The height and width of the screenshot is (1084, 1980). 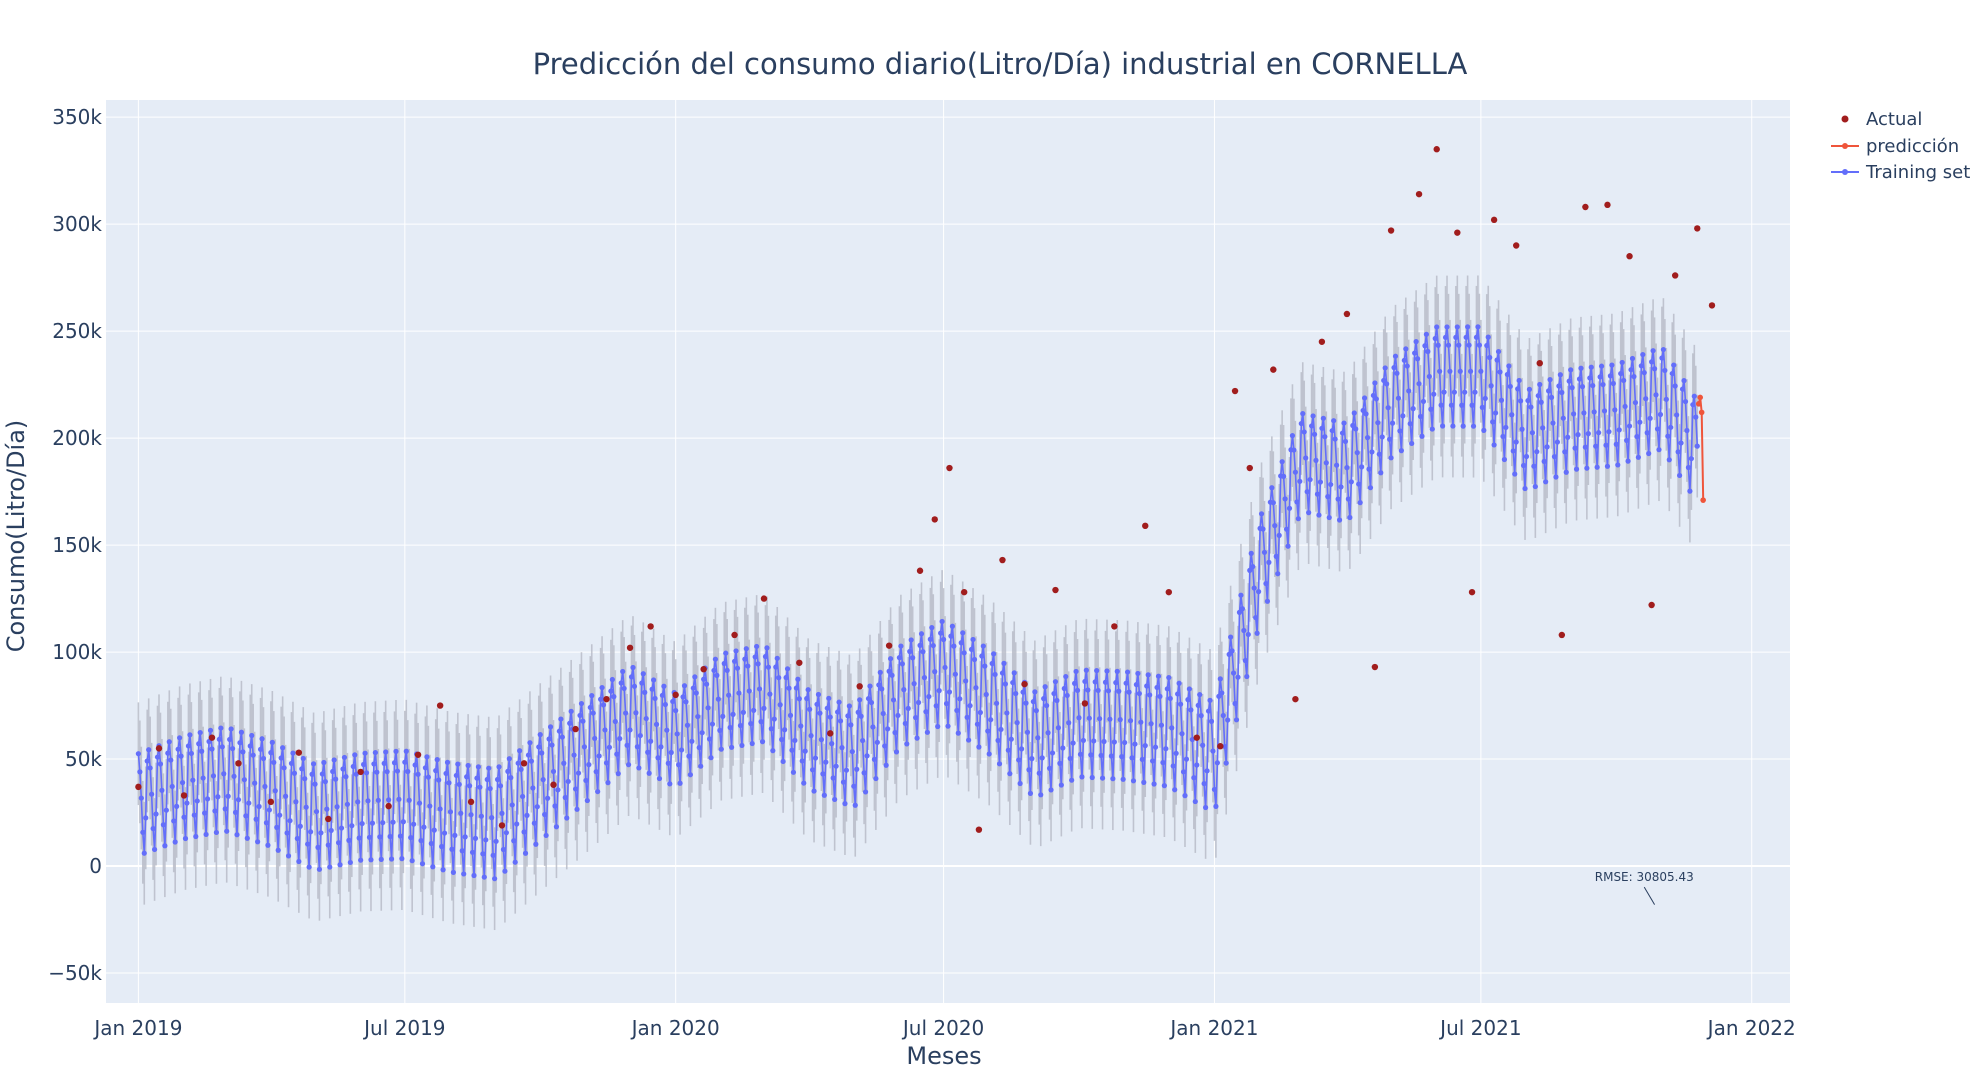 What do you see at coordinates (1900, 172) in the screenshot?
I see `legend-item-training-set: Training set` at bounding box center [1900, 172].